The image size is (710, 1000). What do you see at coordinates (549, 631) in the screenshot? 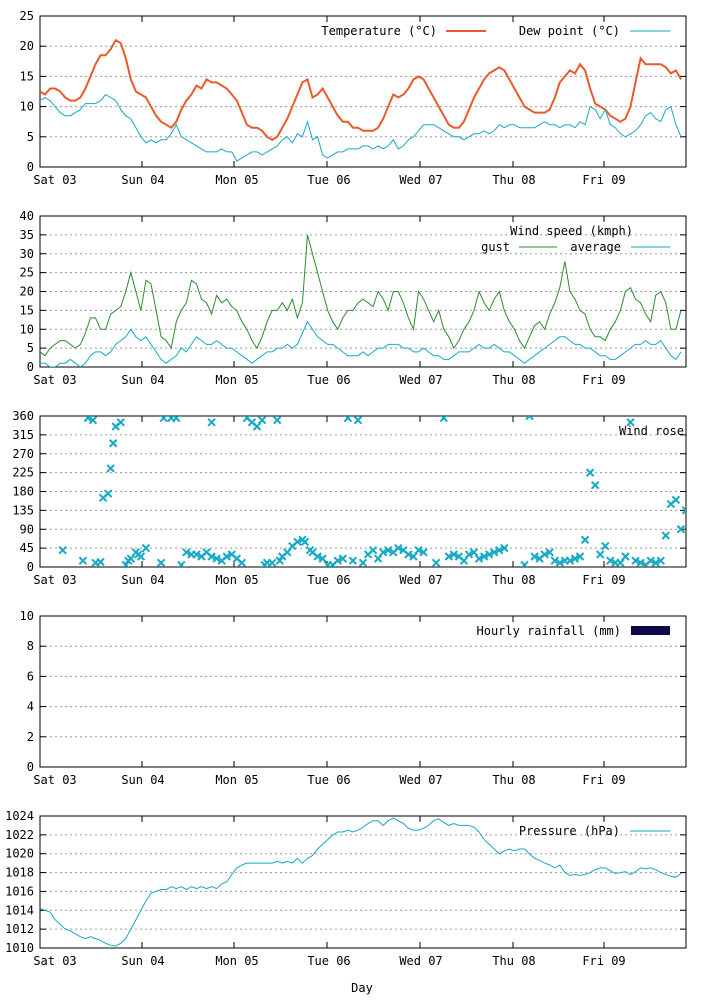
I see `legend-label: Hourly rainfall (mm)` at bounding box center [549, 631].